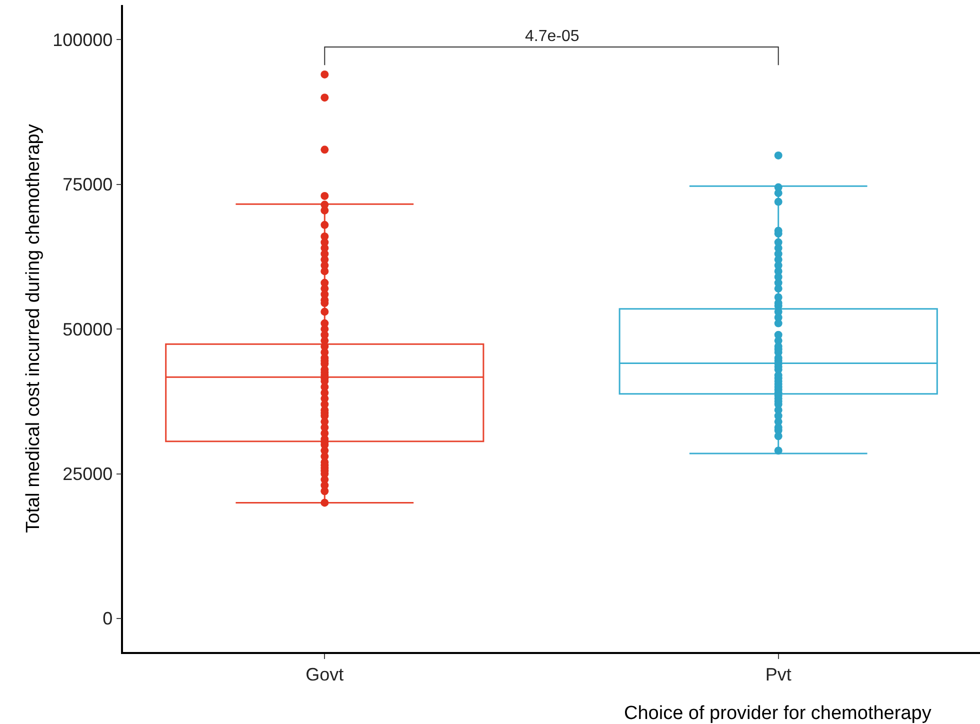 The width and height of the screenshot is (980, 724). Describe the element at coordinates (87, 184) in the screenshot. I see `y-tick-label: 75000` at that location.